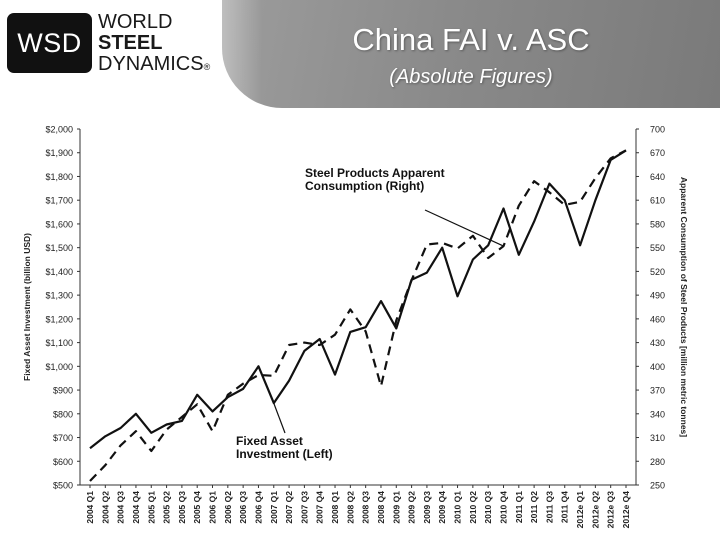 Image resolution: width=720 pixels, height=545 pixels. I want to click on x-tick-label: 2012e Q1, so click(580, 510).